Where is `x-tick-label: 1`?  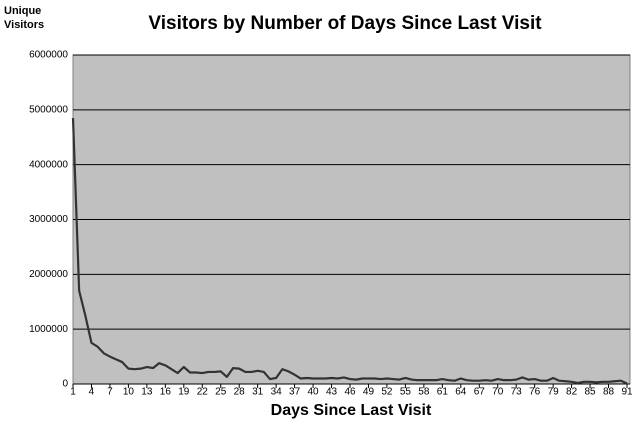 x-tick-label: 1 is located at coordinates (73, 392).